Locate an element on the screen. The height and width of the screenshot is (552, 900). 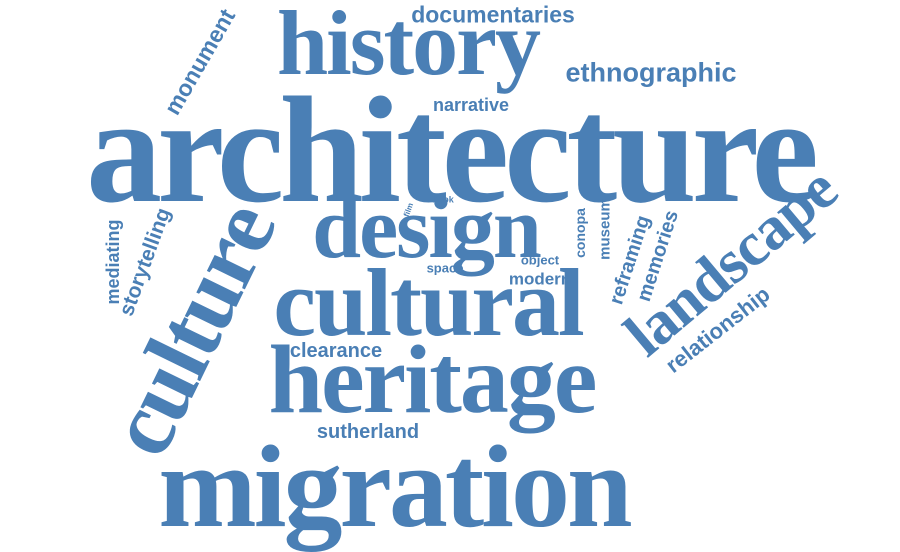
word-narrative: narrative is located at coordinates (471, 105).